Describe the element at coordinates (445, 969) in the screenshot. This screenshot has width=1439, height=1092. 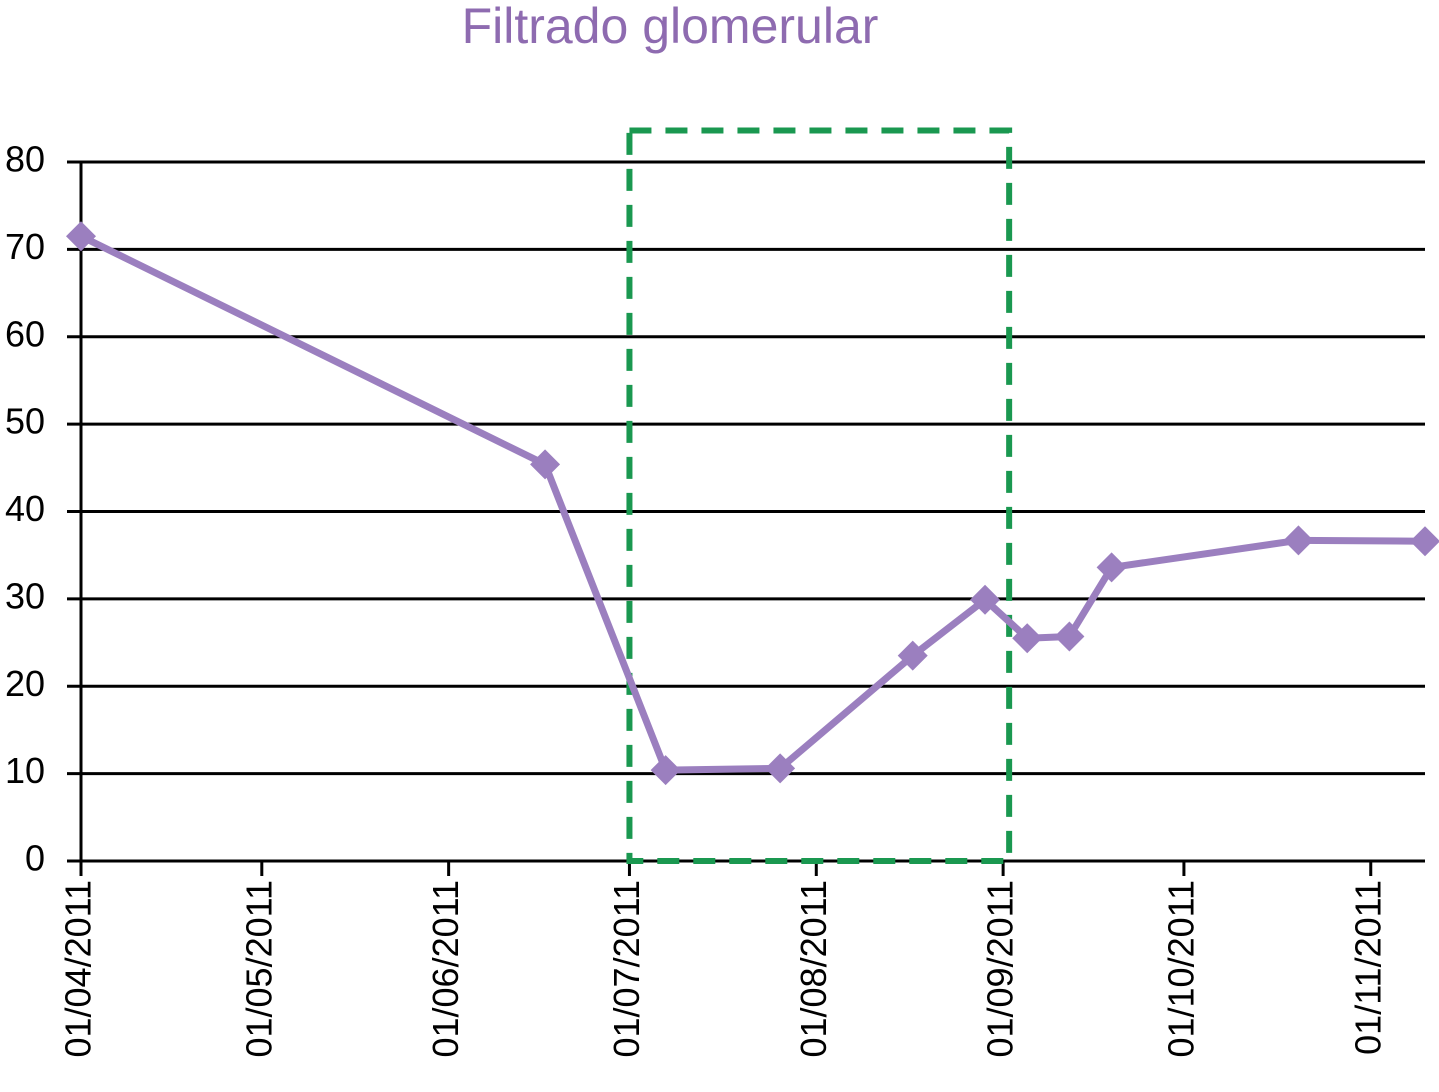
I see `x-tick-label: 01/06/2011` at that location.